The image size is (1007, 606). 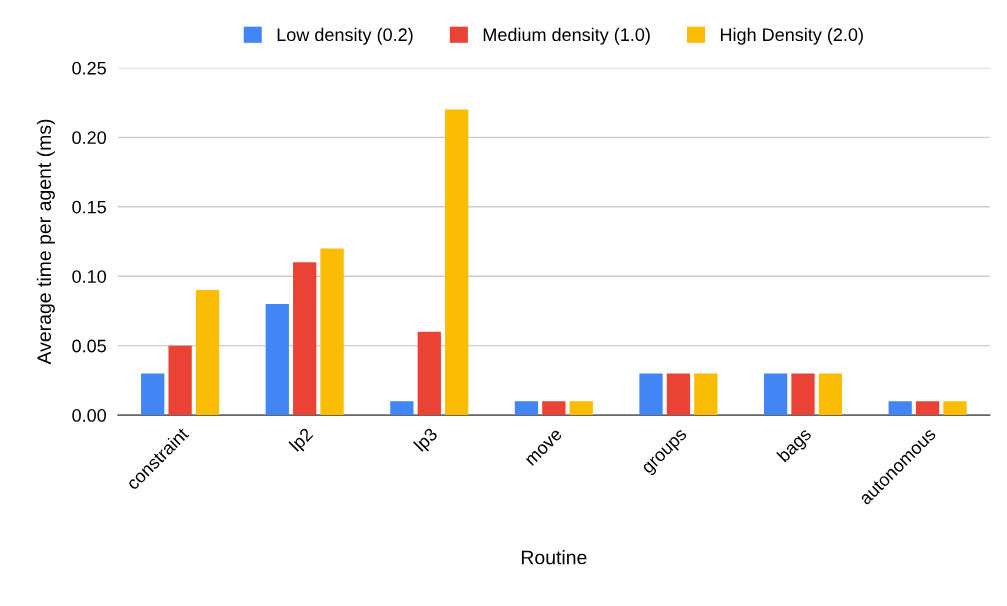 I want to click on y-tick-label: 0.25, so click(x=89, y=68).